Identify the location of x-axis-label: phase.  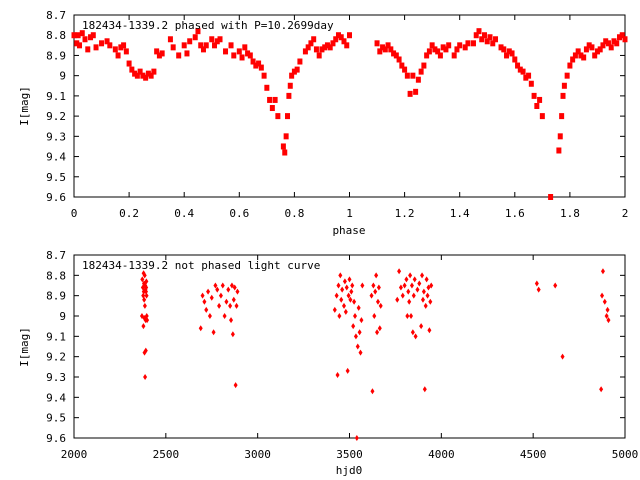
(348, 230).